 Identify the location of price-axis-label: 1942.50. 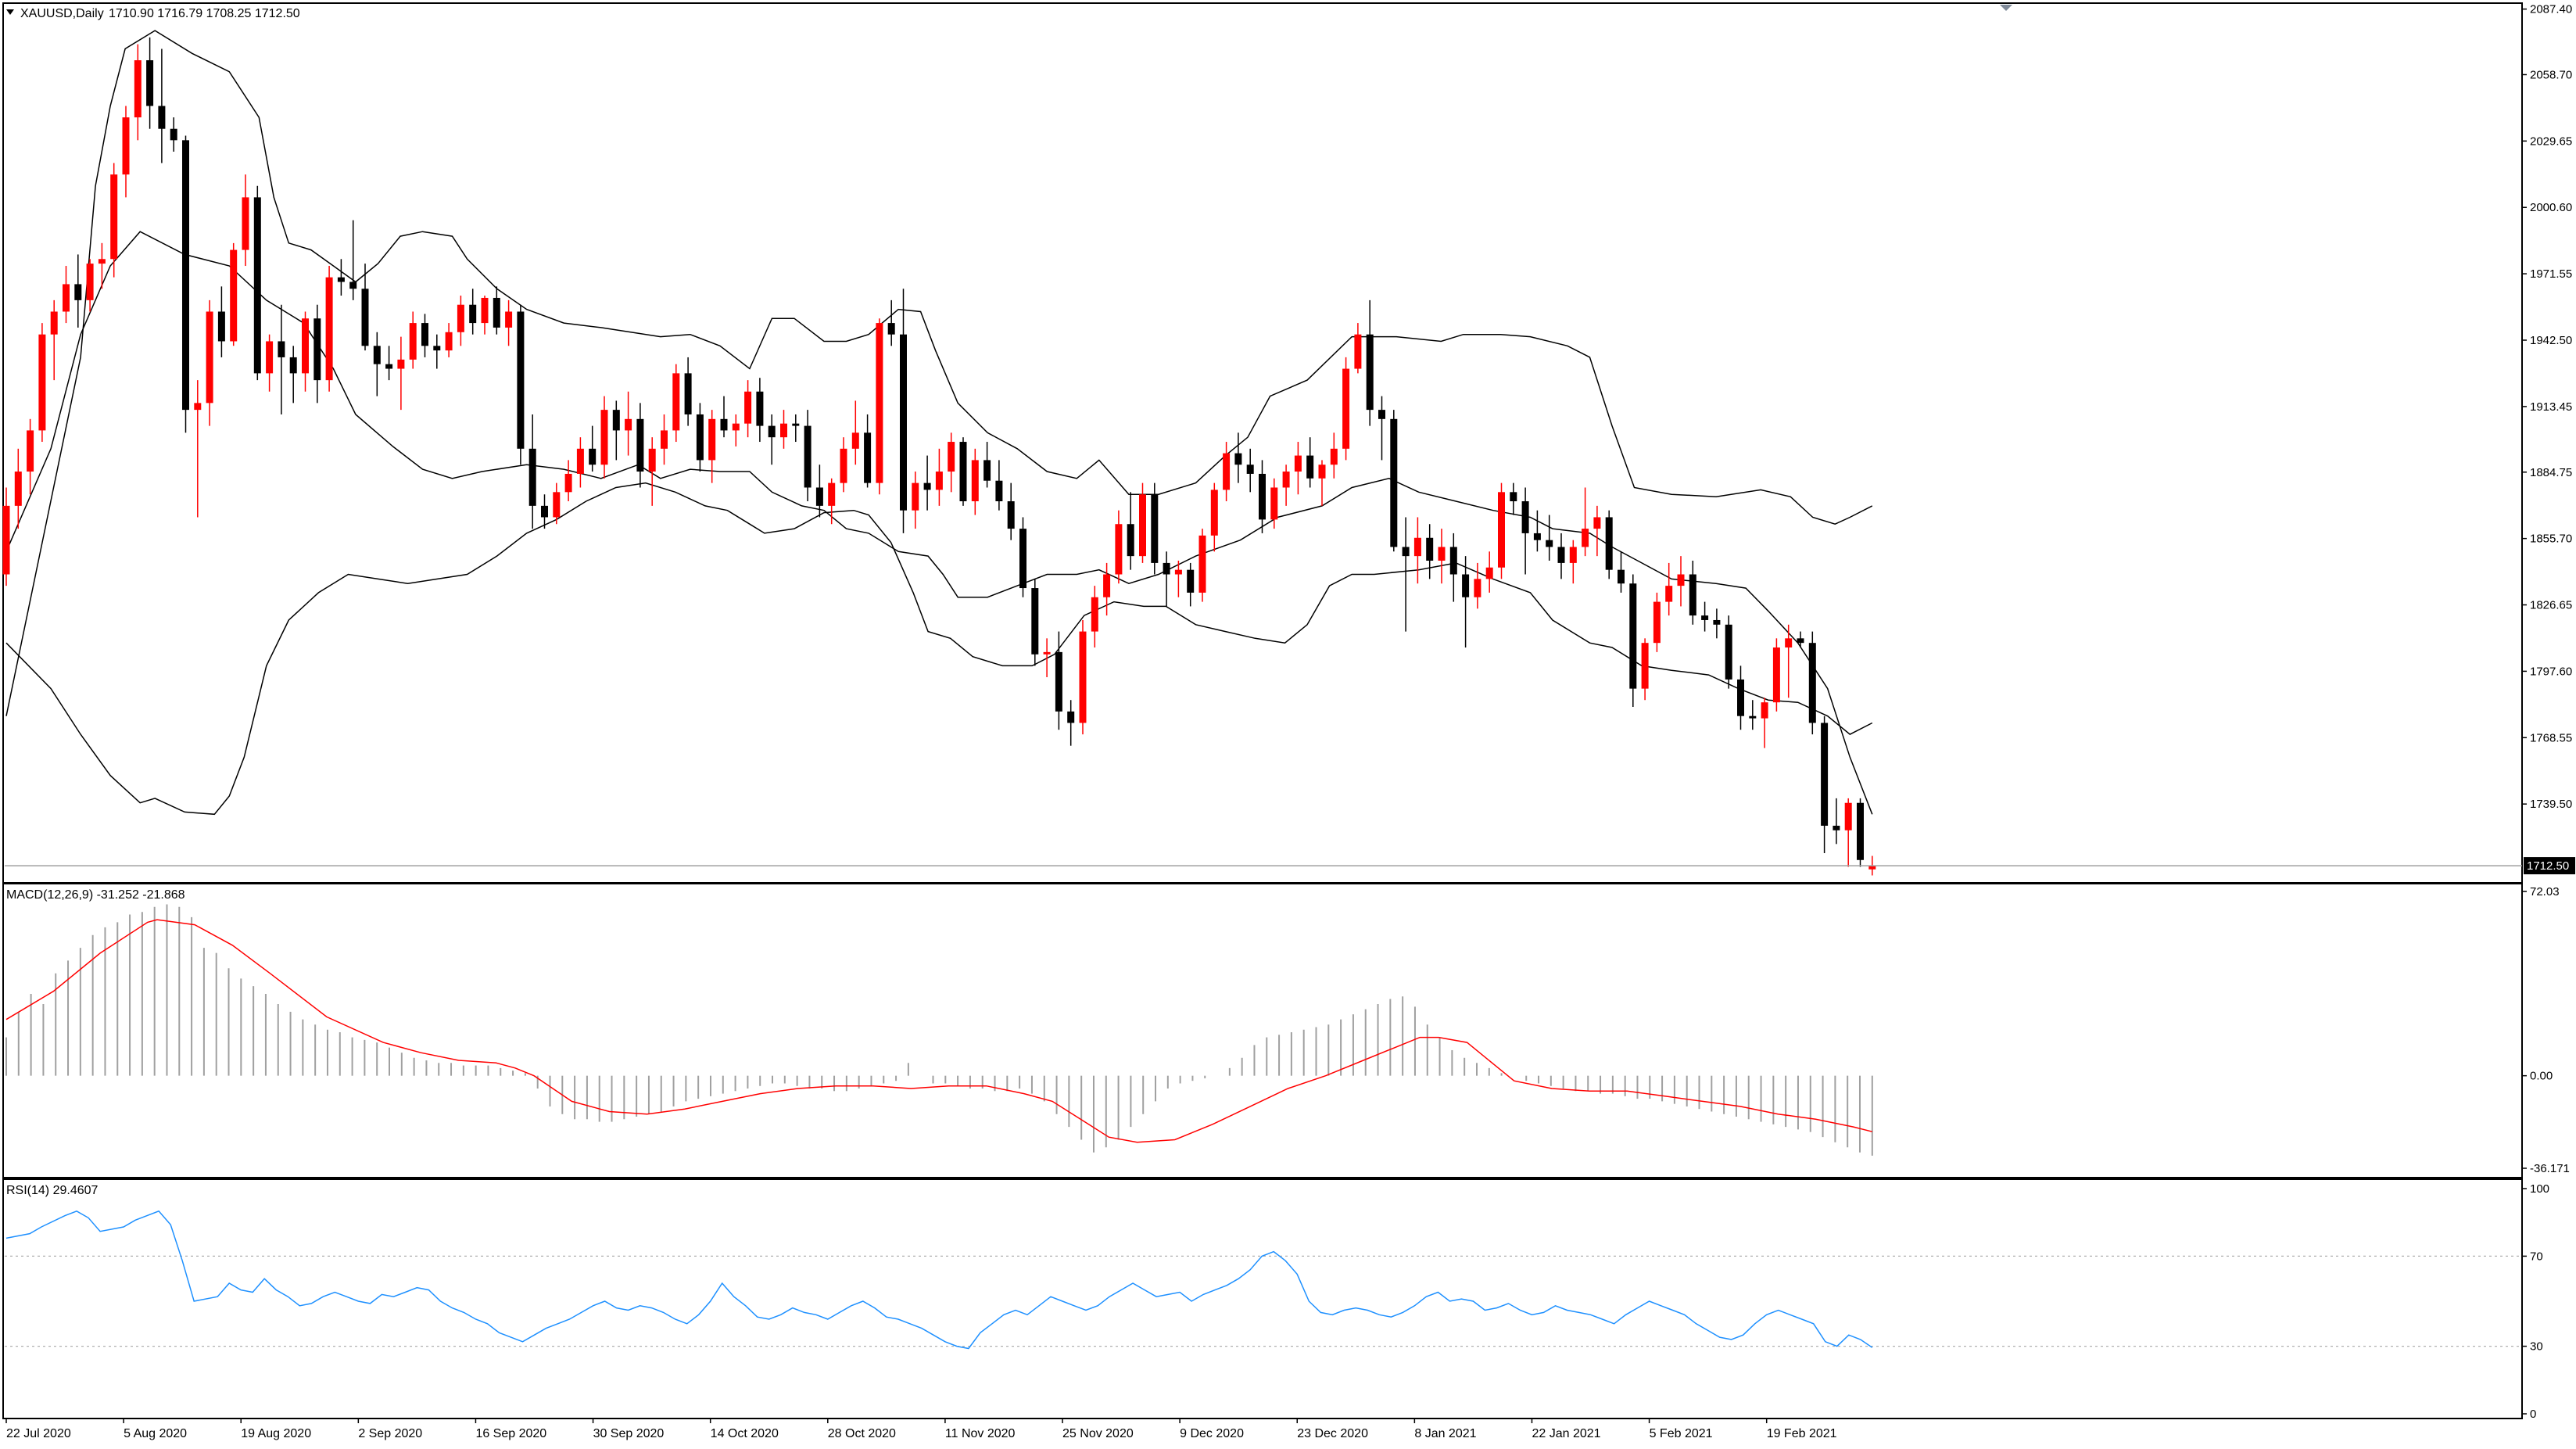
(2551, 340).